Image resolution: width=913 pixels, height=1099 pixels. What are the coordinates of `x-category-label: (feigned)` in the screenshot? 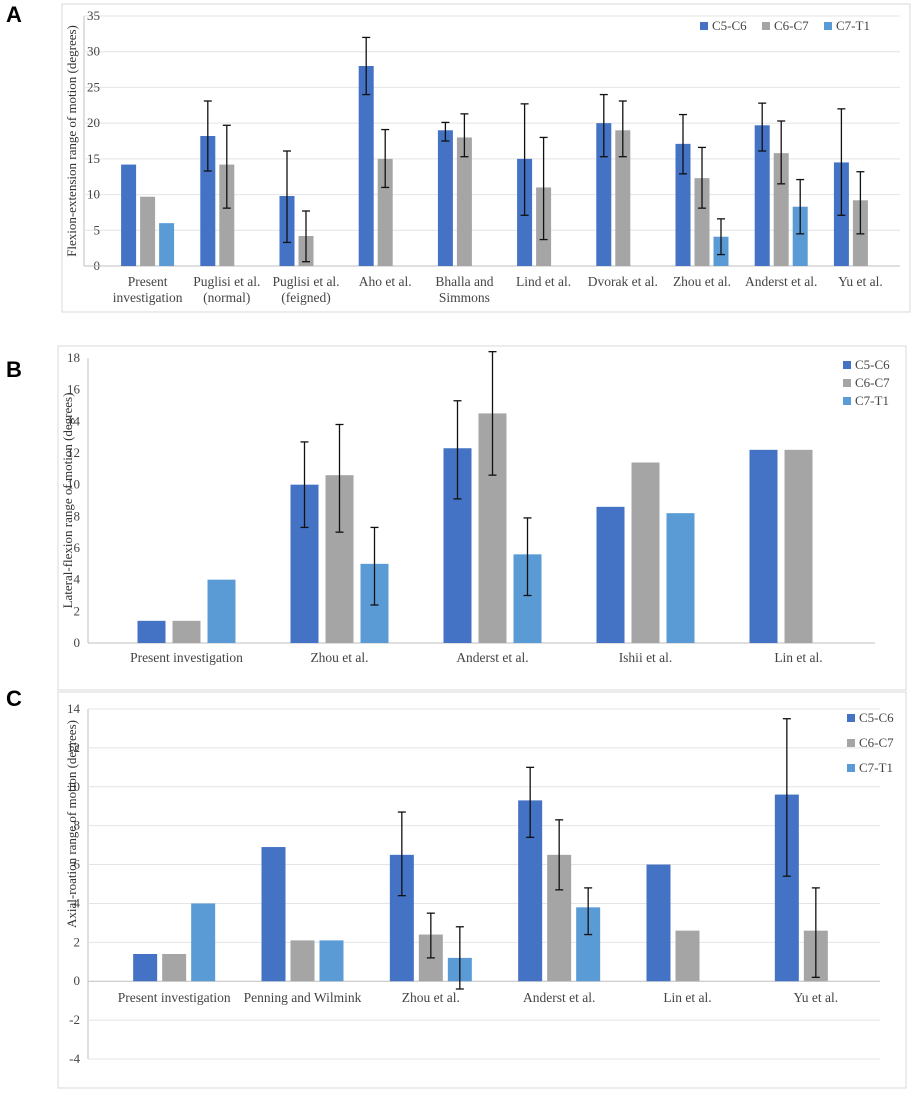 It's located at (305, 297).